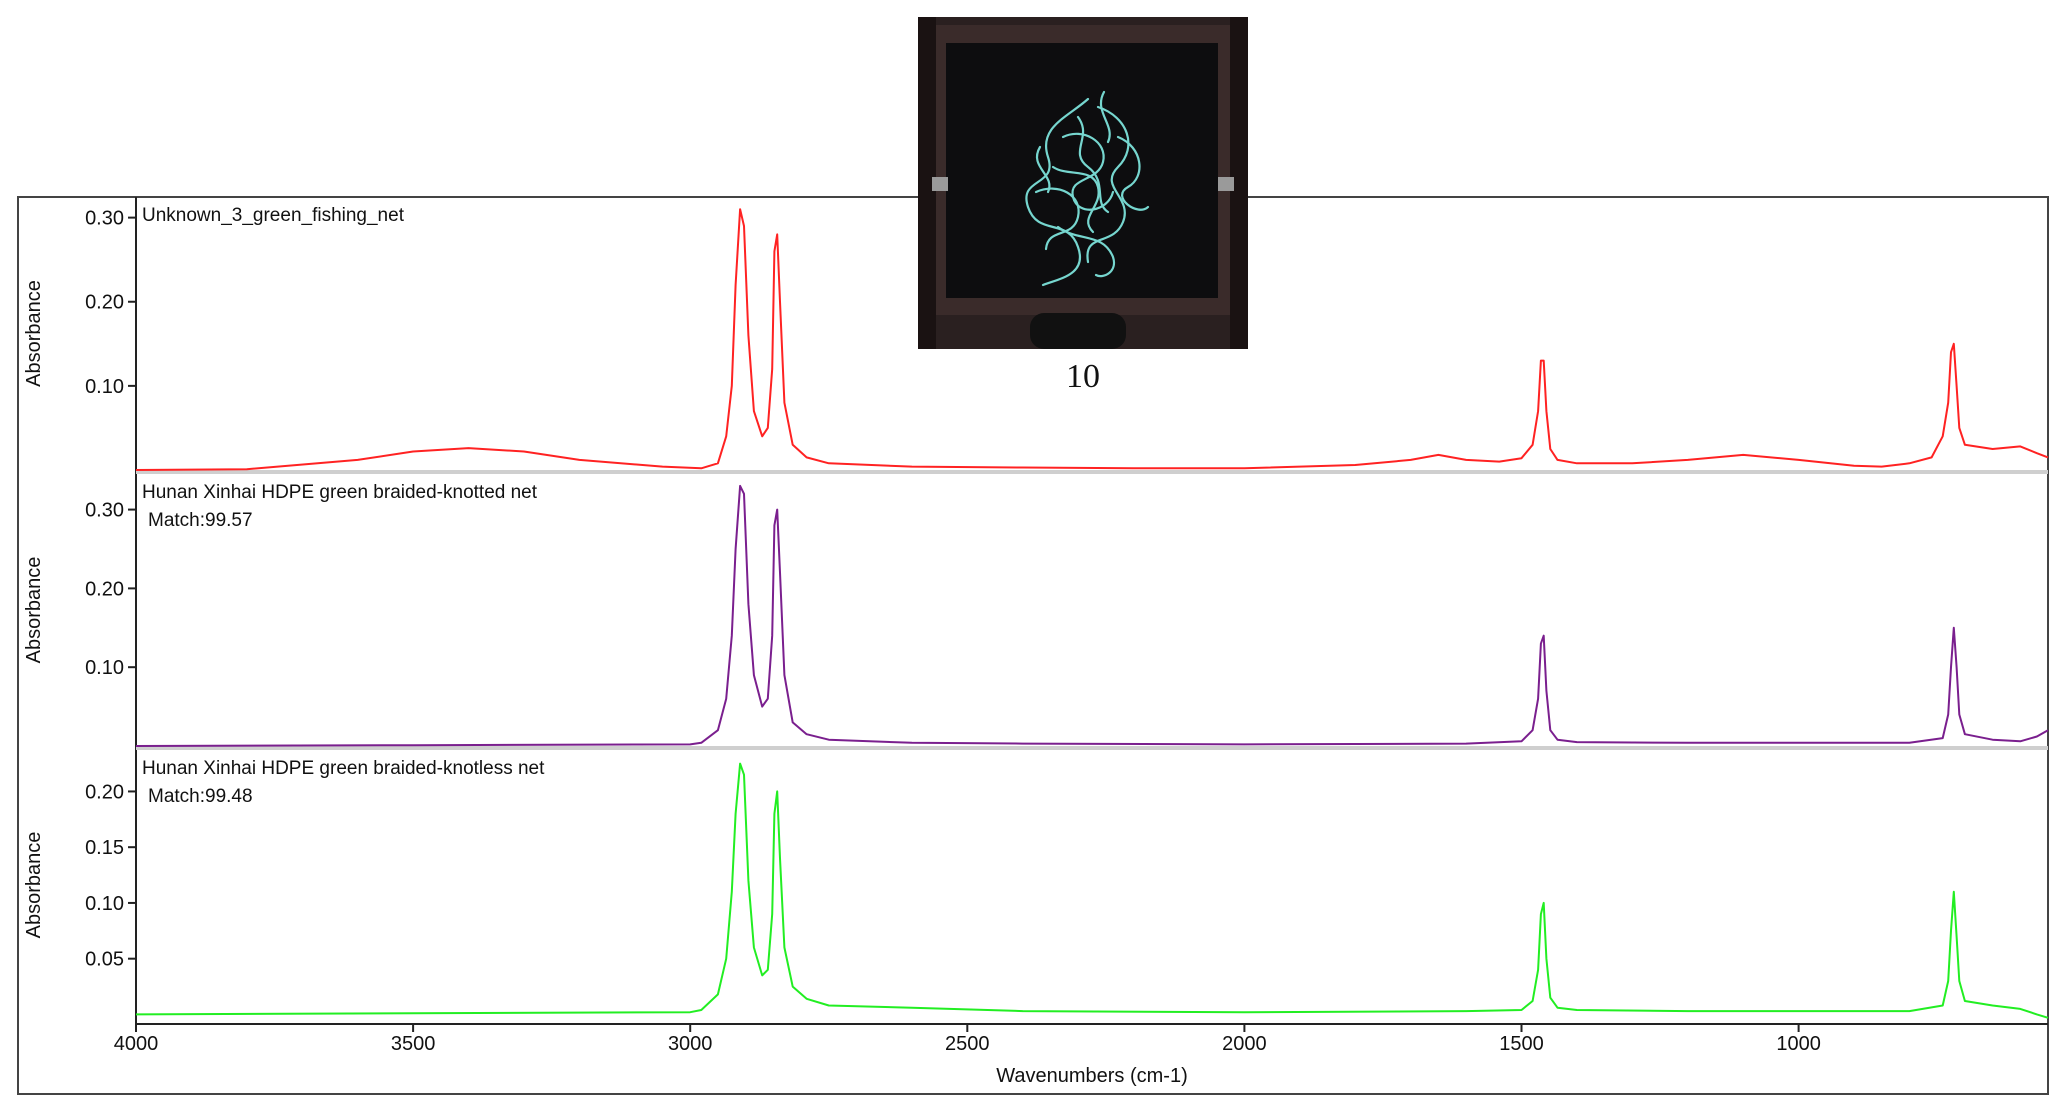 The height and width of the screenshot is (1110, 2067). Describe the element at coordinates (967, 1044) in the screenshot. I see `x-tick-label: 2500` at that location.